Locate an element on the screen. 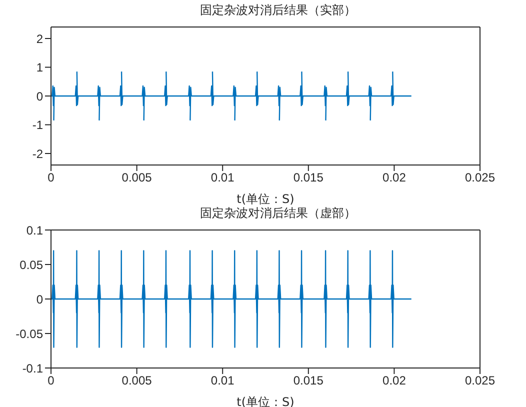 Image resolution: width=526 pixels, height=407 pixels. x-axis-title: t(单位：S) is located at coordinates (265, 199).